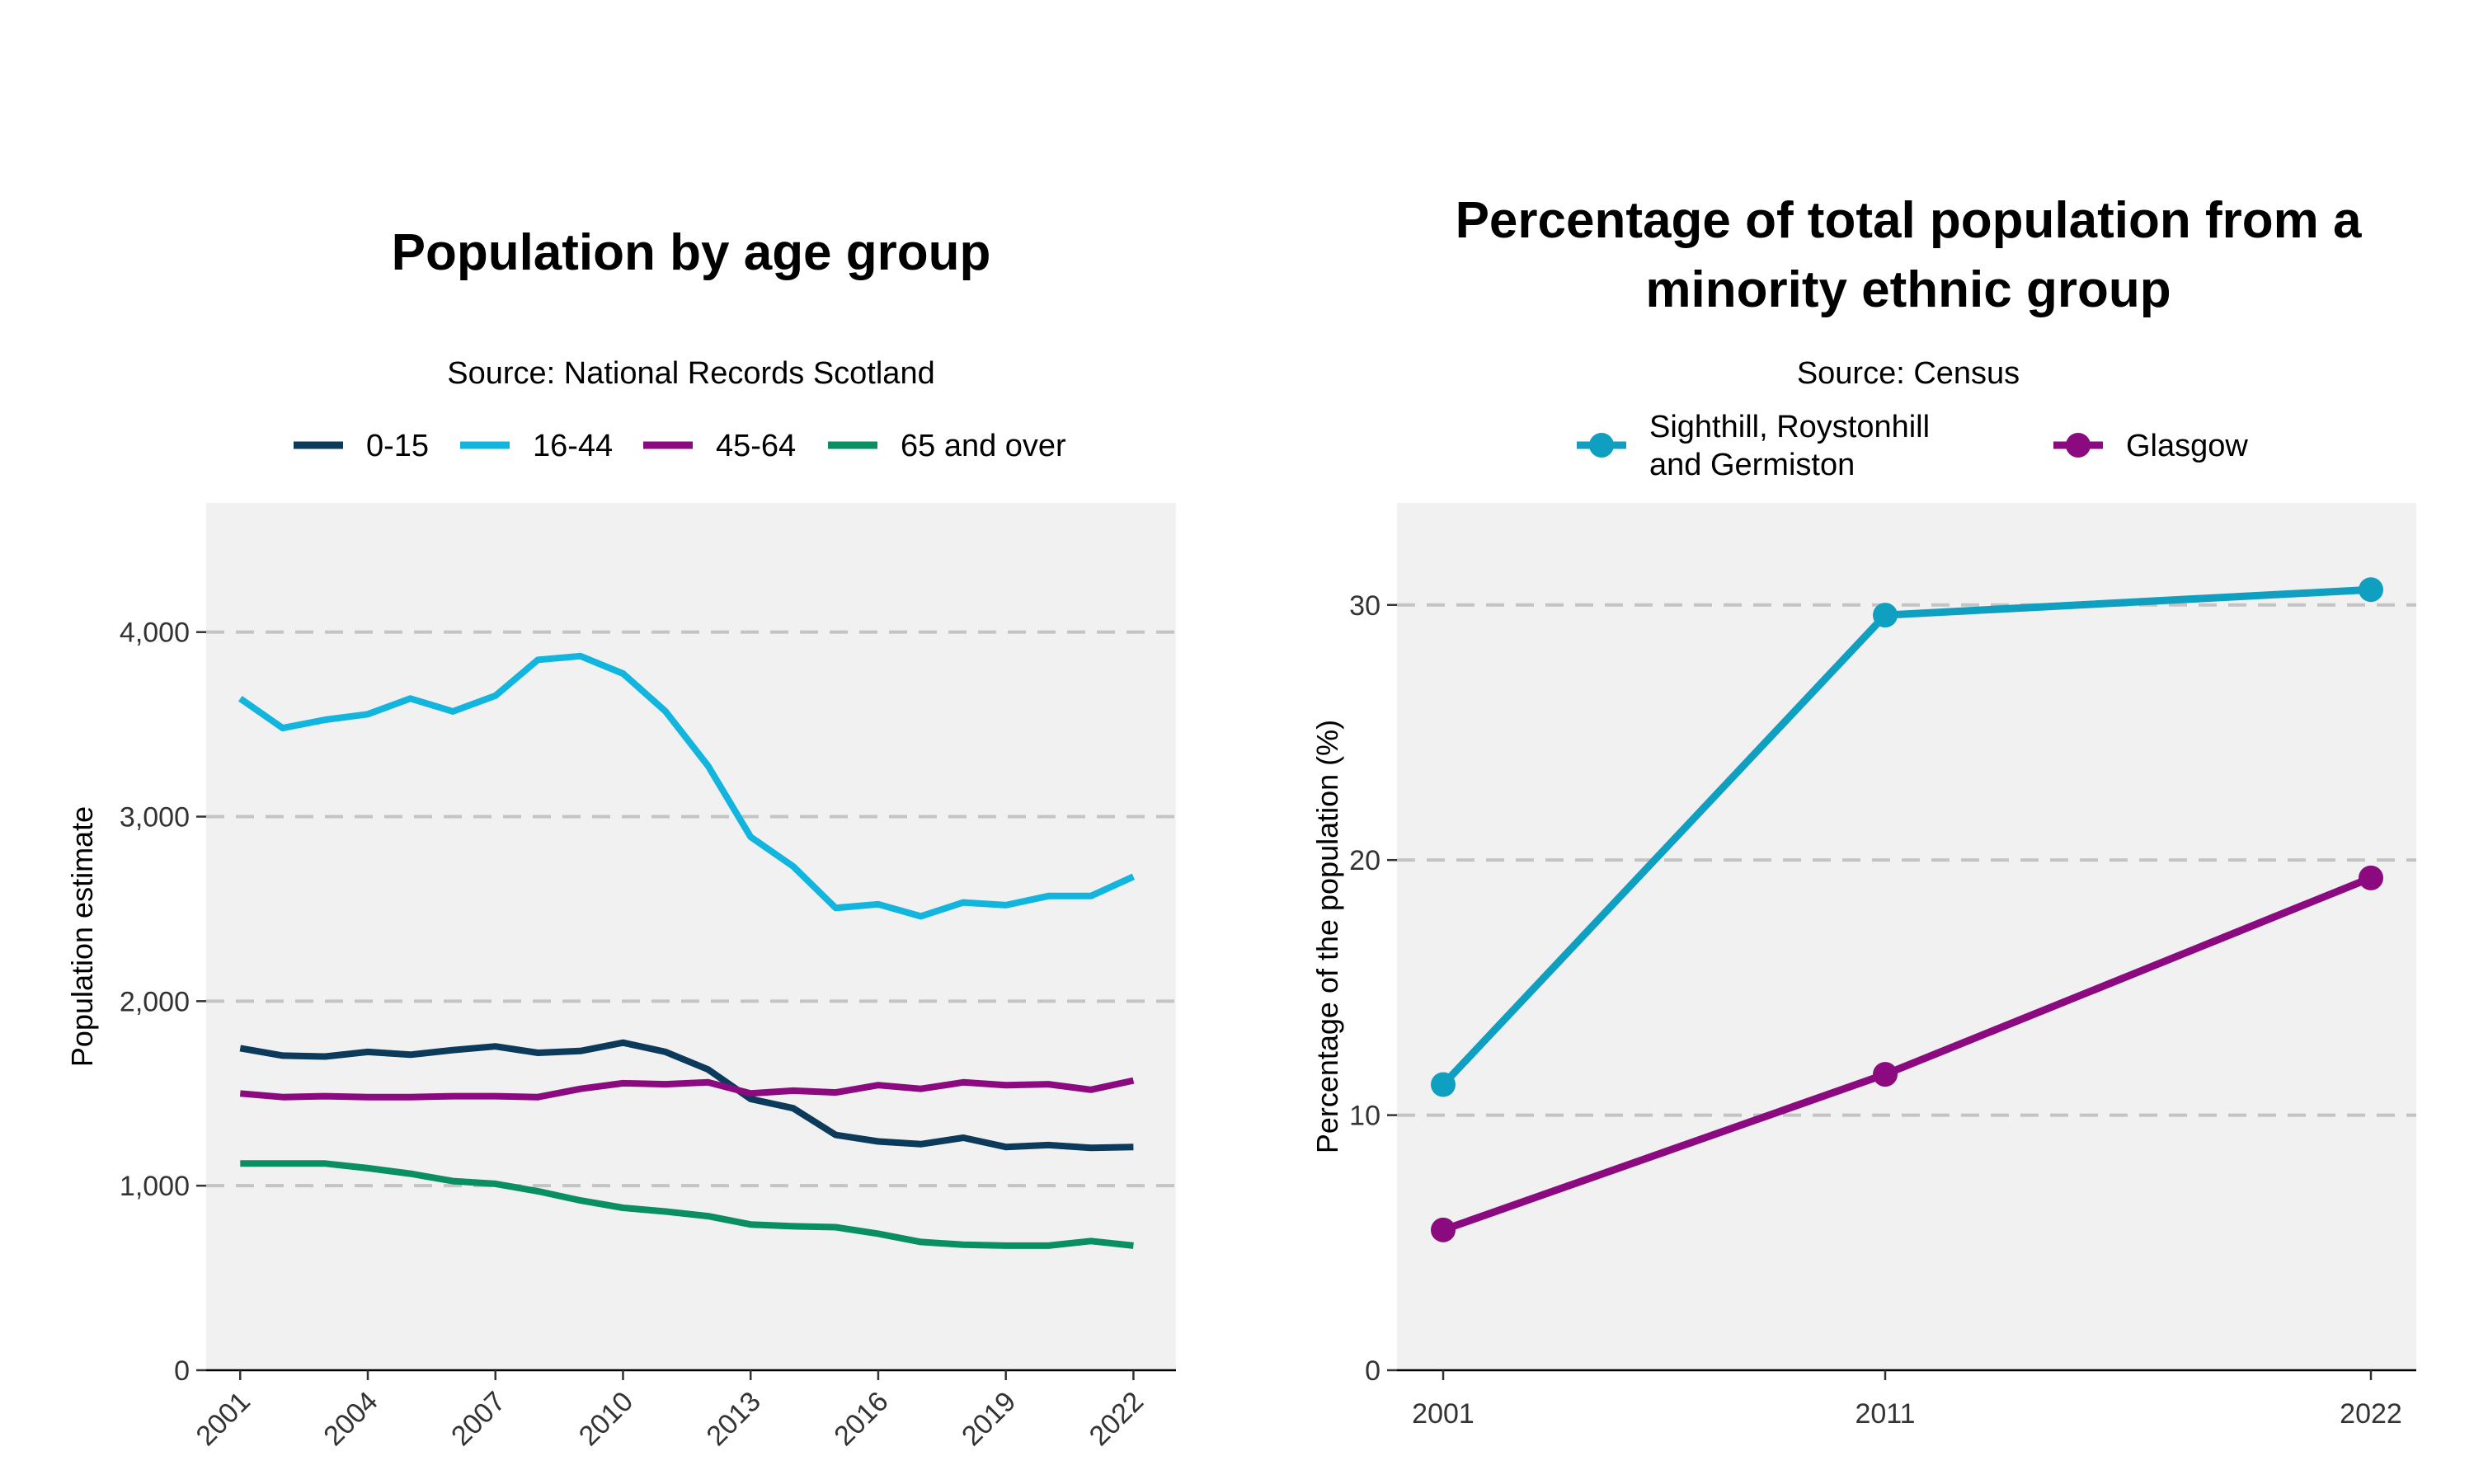  I want to click on chart2-legend-item: Glasgow, so click(2150, 446).